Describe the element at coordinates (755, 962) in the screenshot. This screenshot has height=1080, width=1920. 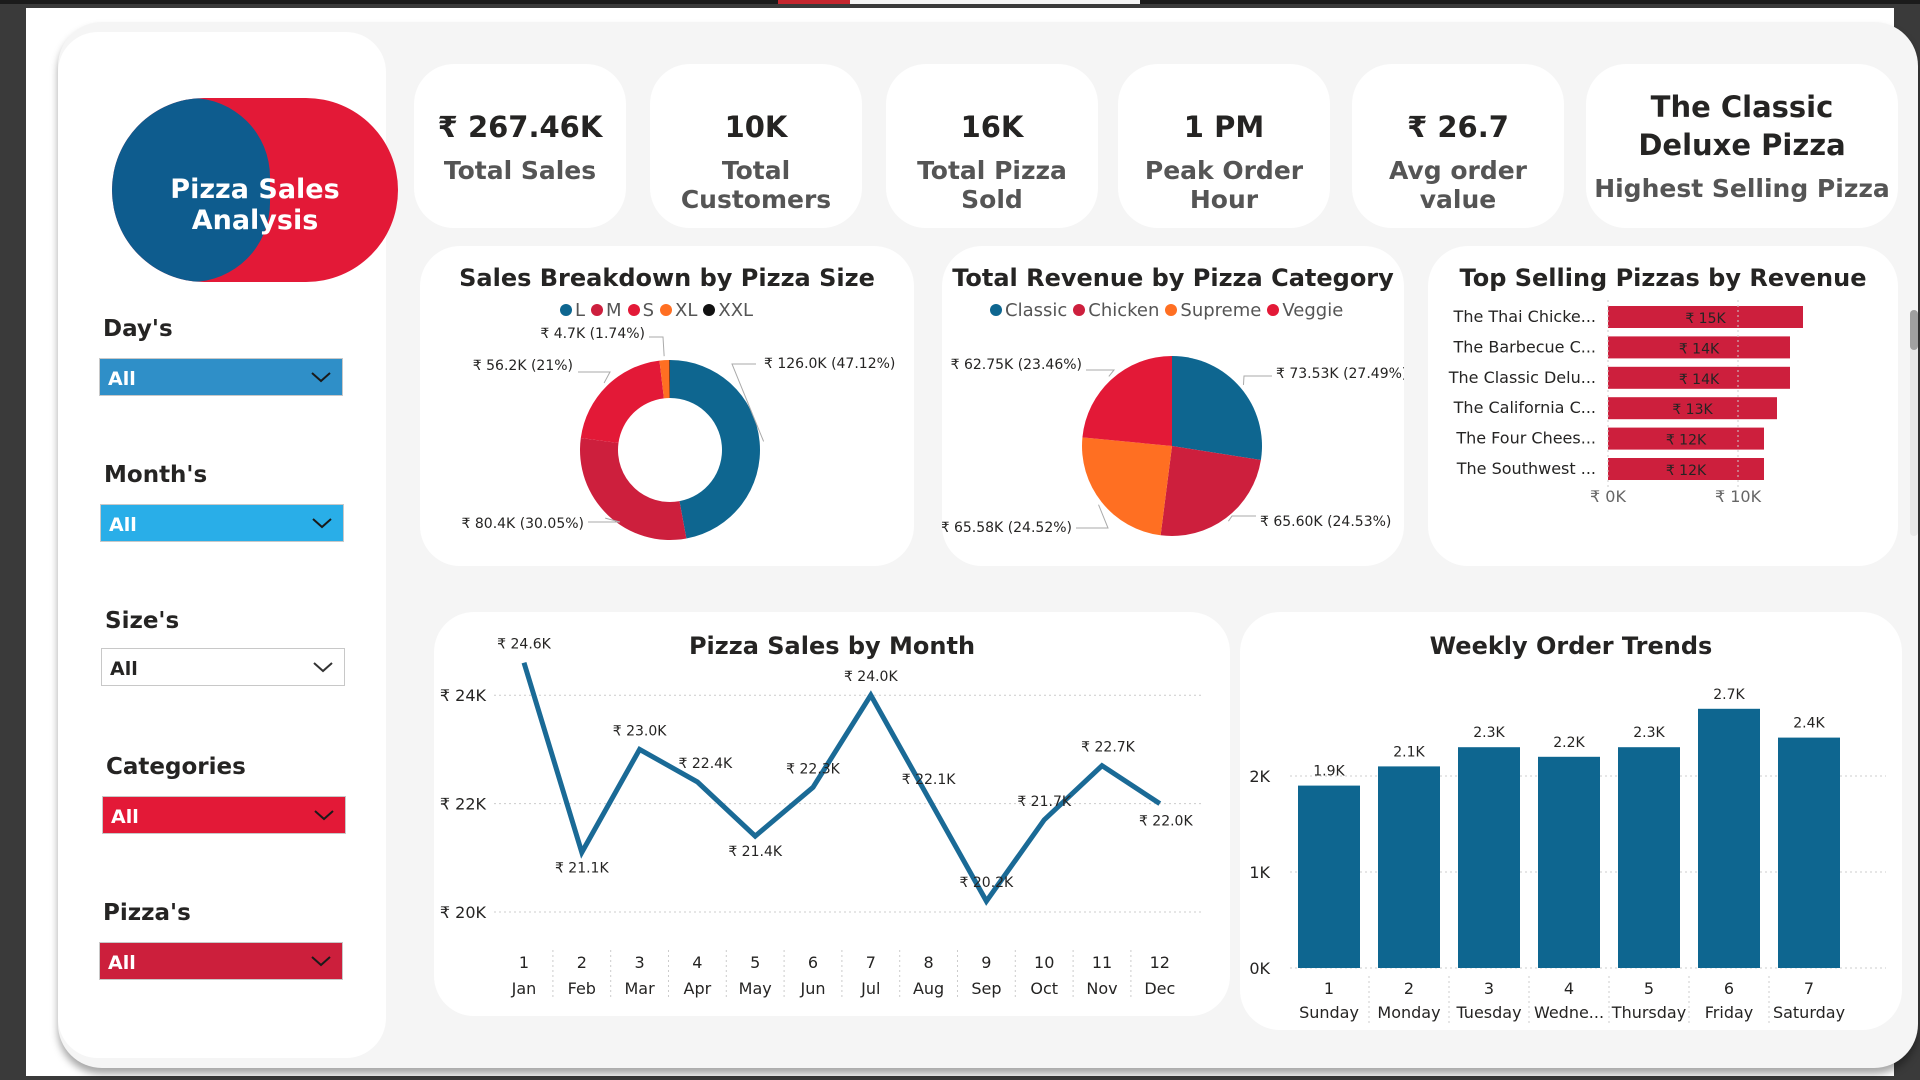
I see `x-tick-label: 5` at that location.